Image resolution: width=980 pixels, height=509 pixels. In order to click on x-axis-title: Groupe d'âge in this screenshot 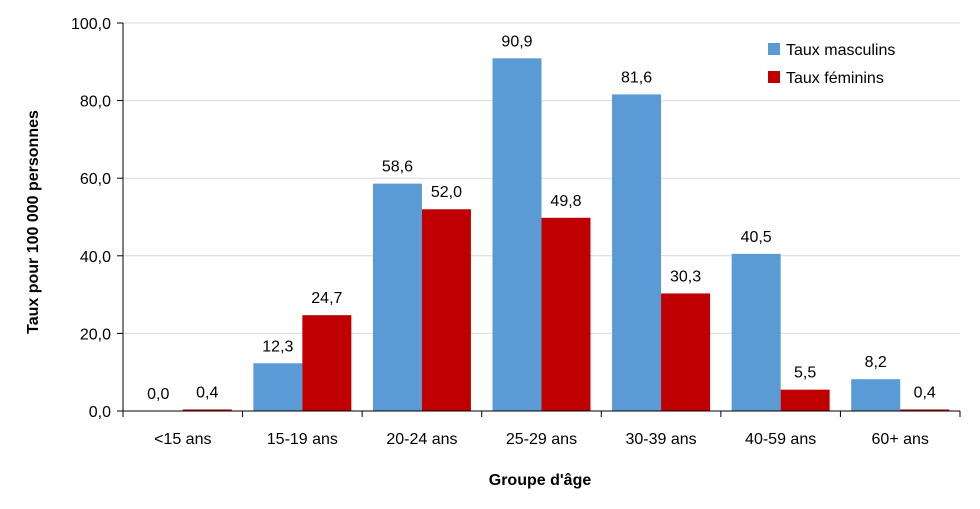, I will do `click(540, 480)`.